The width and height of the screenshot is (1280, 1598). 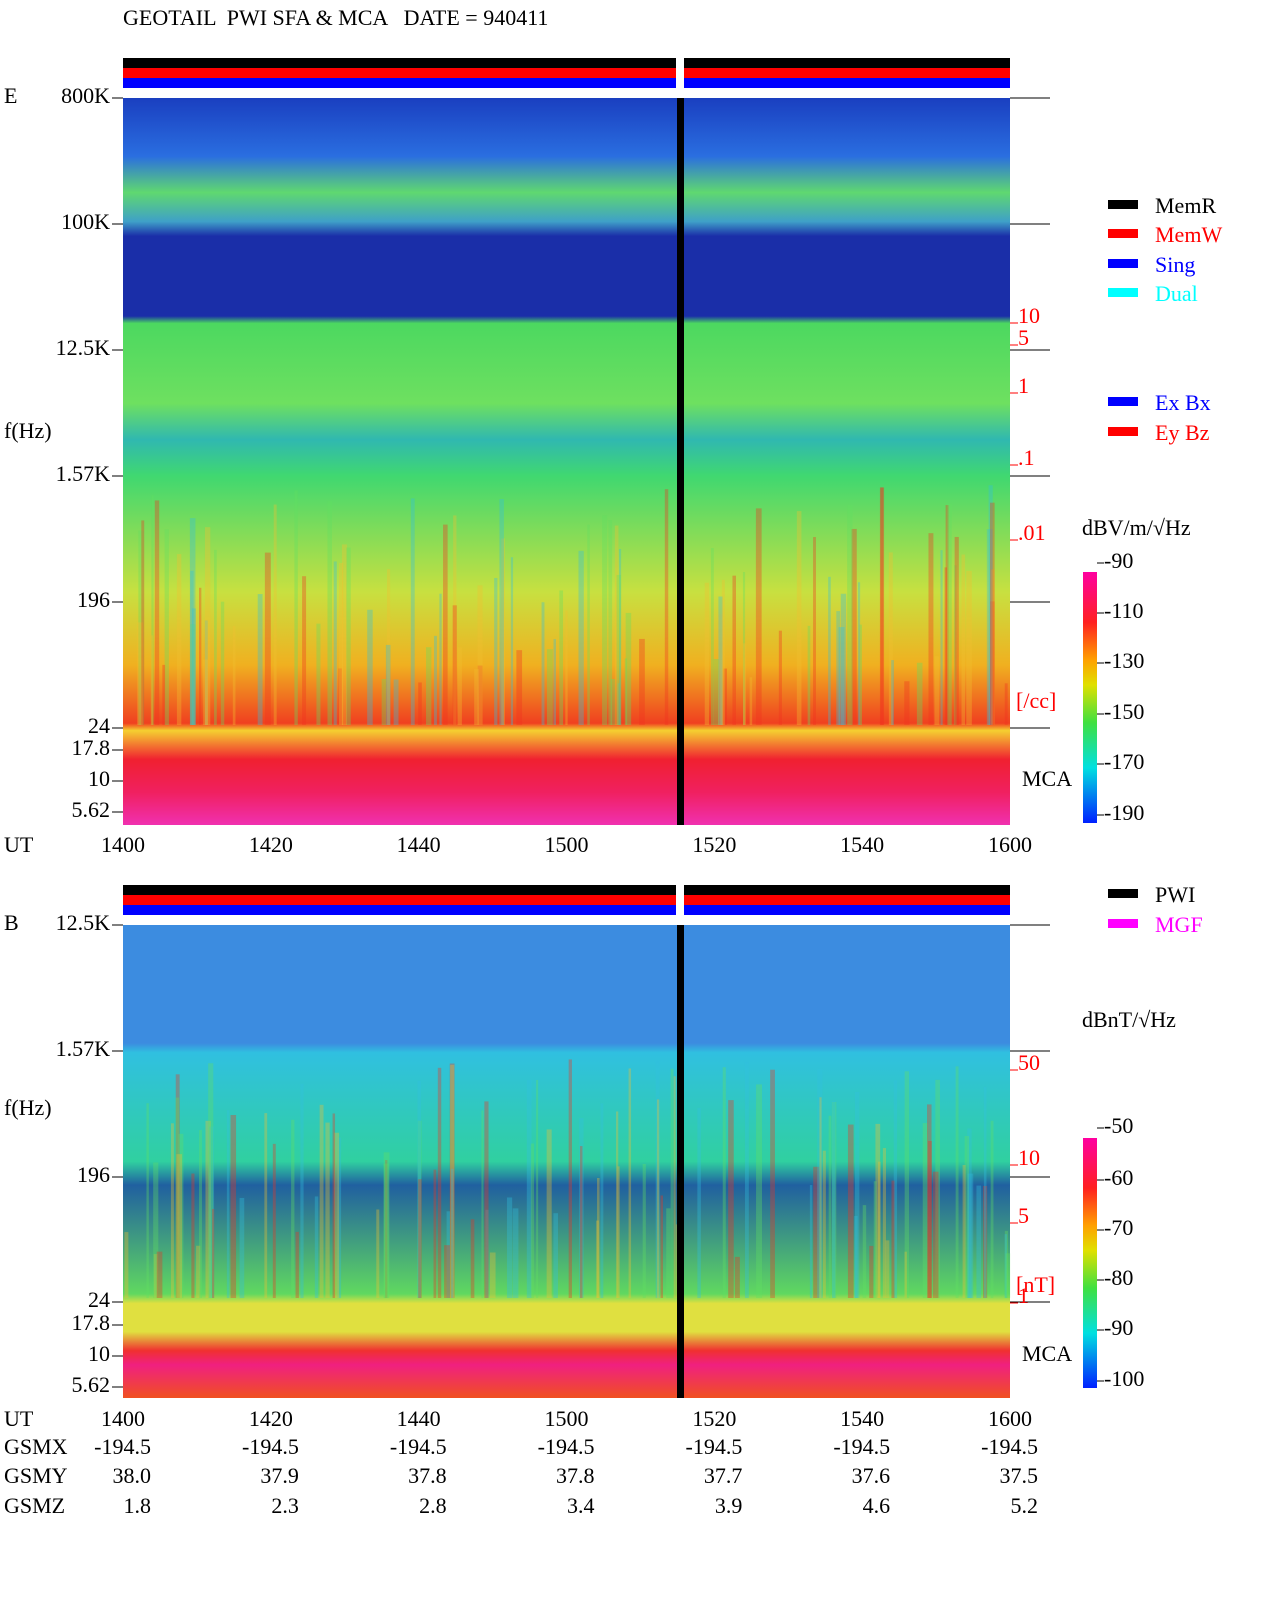 I want to click on freq-tick-label: 196, so click(x=93, y=599).